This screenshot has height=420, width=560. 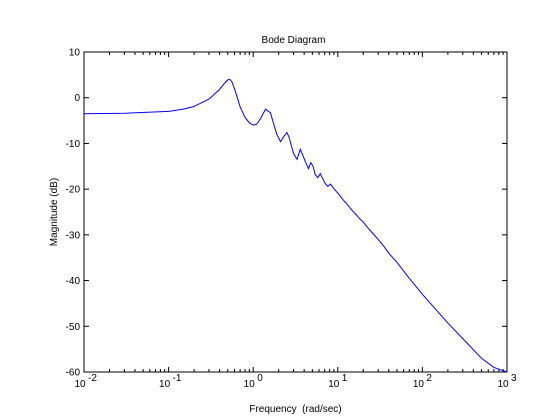 What do you see at coordinates (73, 235) in the screenshot?
I see `y-tick-label: -30` at bounding box center [73, 235].